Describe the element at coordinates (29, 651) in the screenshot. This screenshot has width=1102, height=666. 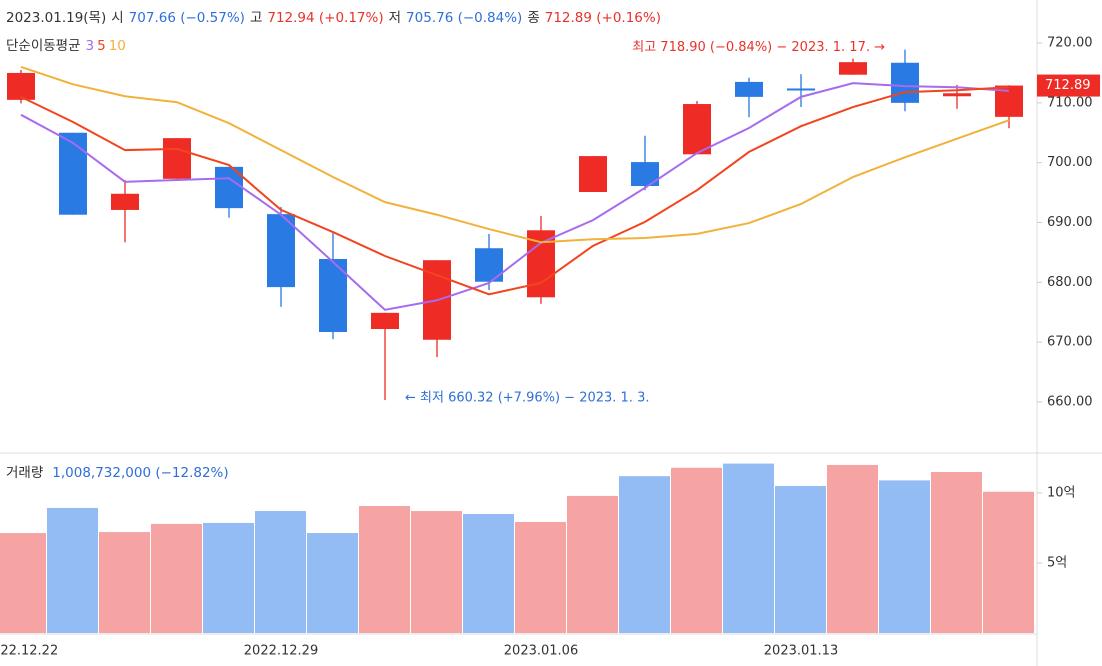
I see `x-tick-label: 2022.12.22` at that location.